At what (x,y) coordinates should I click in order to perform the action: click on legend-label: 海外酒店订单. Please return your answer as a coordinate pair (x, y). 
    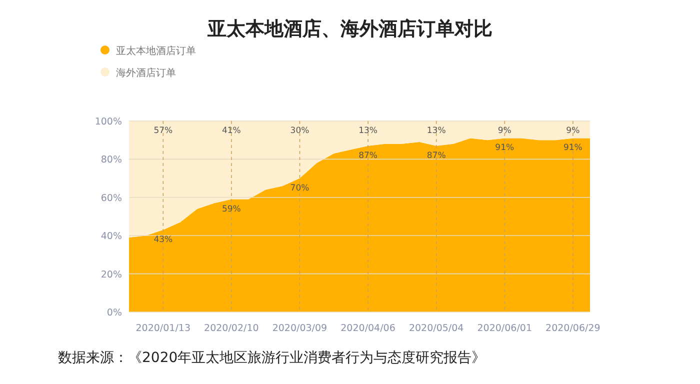
    Looking at the image, I should click on (146, 73).